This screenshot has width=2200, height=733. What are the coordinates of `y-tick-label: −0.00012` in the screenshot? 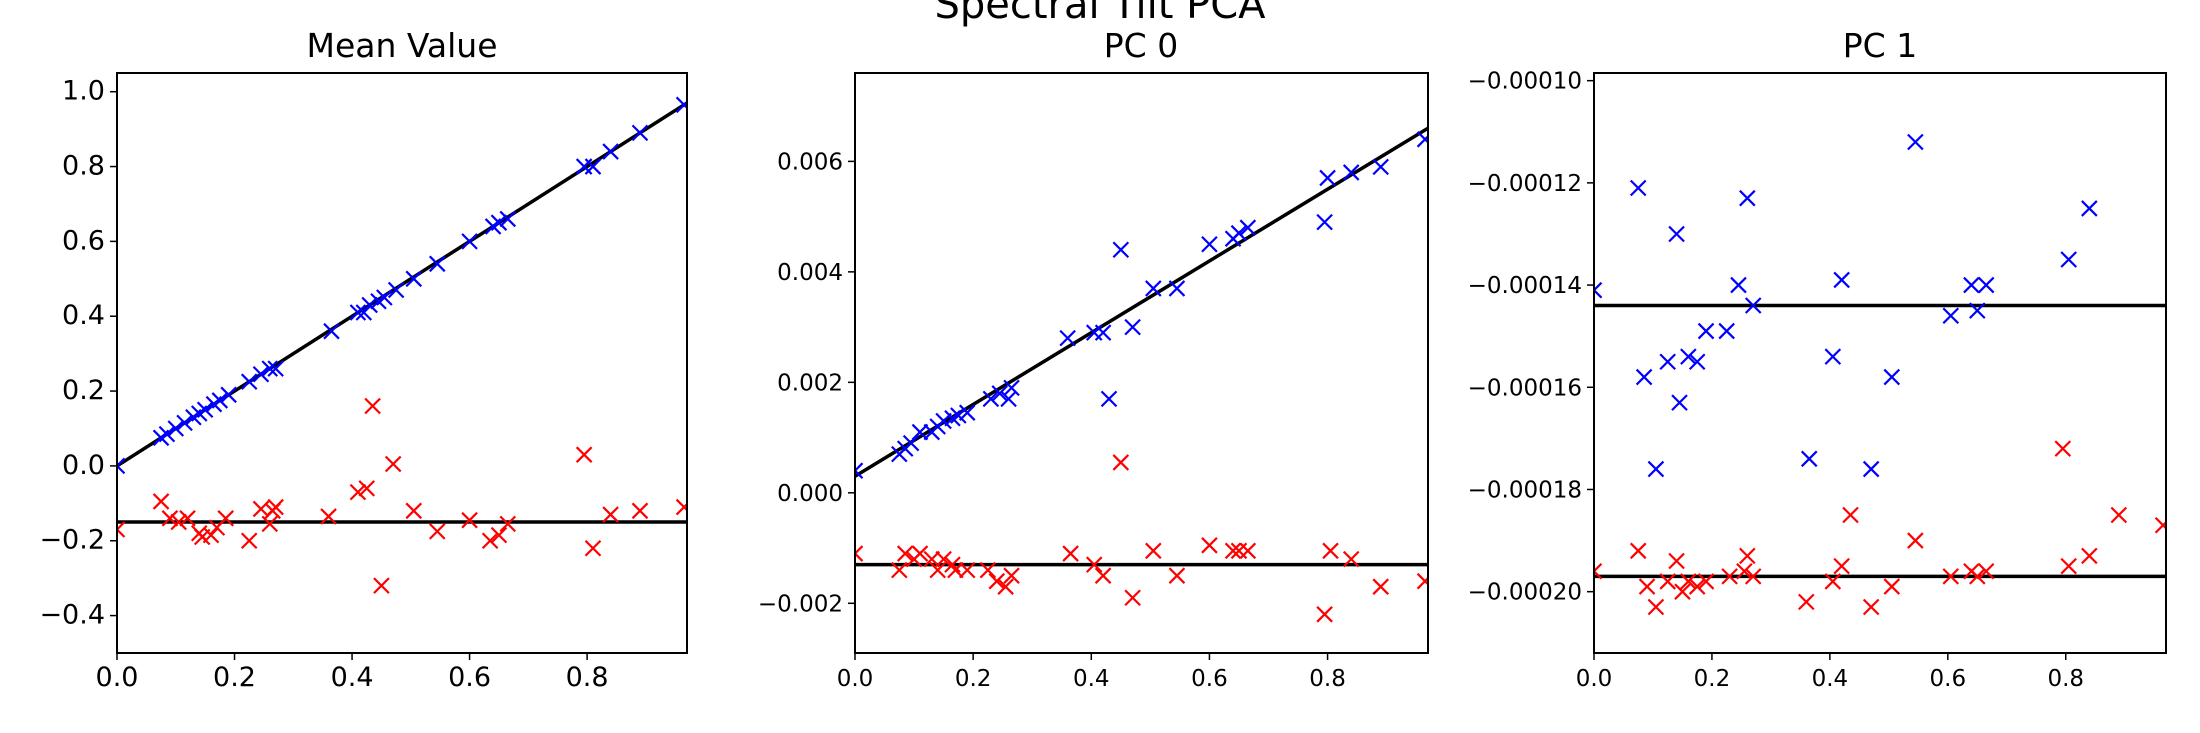 It's located at (1525, 184).